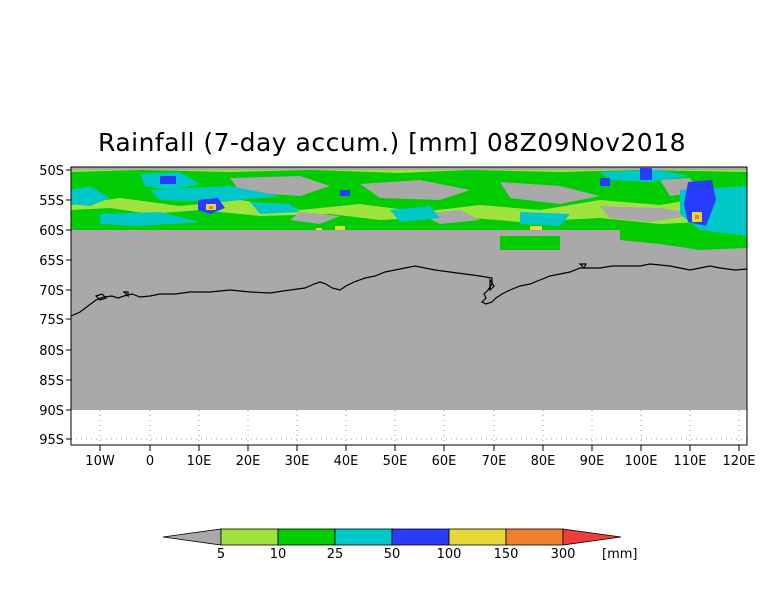  What do you see at coordinates (395, 461) in the screenshot?
I see `lon-label: 50E` at bounding box center [395, 461].